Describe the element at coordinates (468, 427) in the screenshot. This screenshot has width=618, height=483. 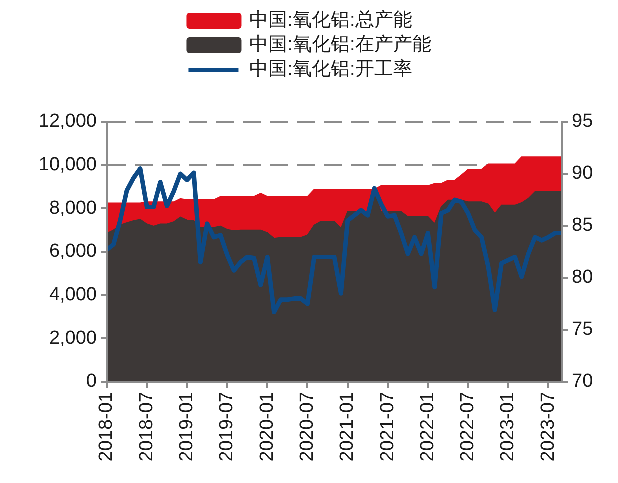
I see `x-tick-label: 2022-07` at that location.